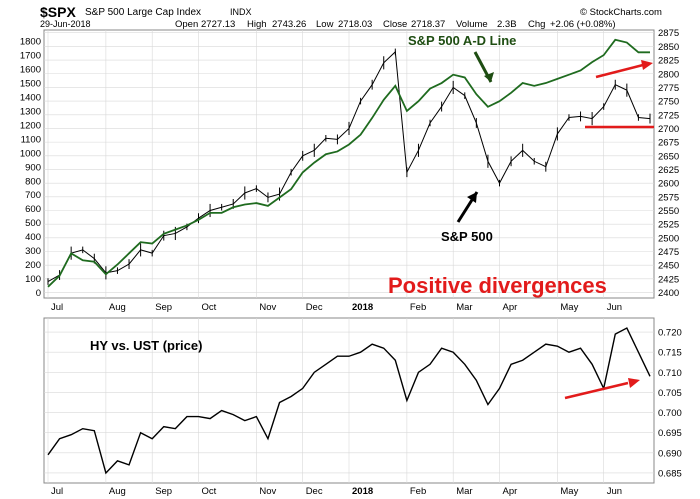 The height and width of the screenshot is (499, 700). I want to click on close-value: 2718.37, so click(428, 24).